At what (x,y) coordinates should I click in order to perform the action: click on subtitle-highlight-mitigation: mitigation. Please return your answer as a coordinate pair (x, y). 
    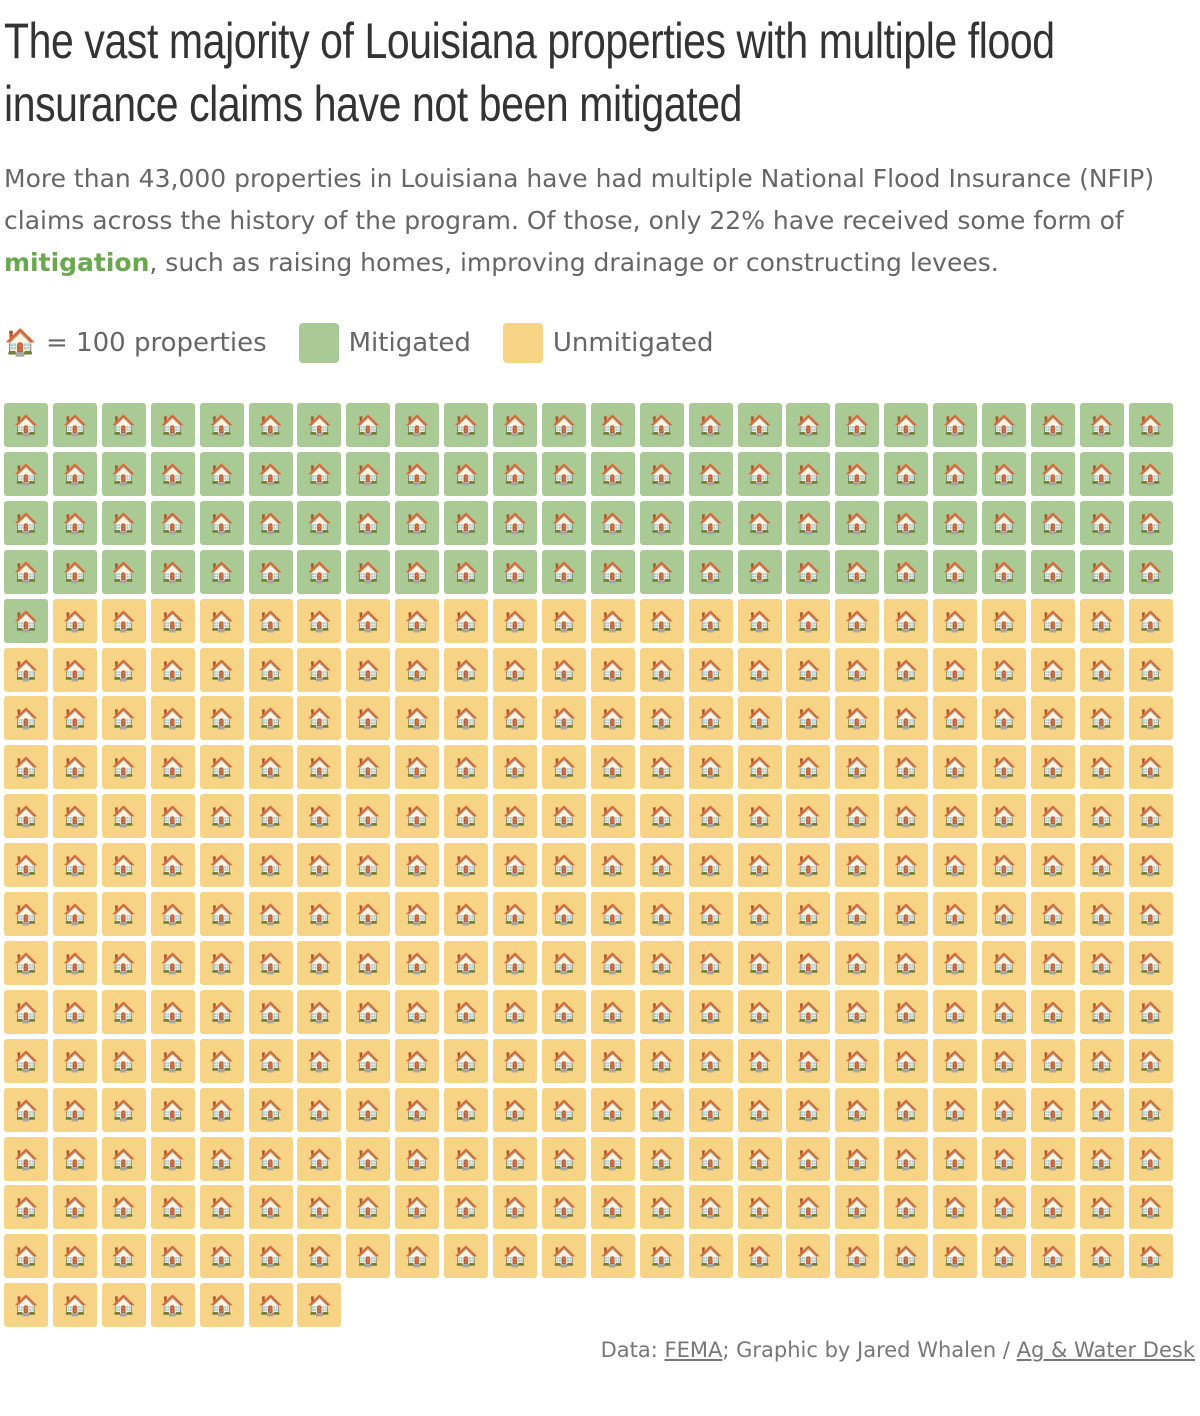
    Looking at the image, I should click on (77, 262).